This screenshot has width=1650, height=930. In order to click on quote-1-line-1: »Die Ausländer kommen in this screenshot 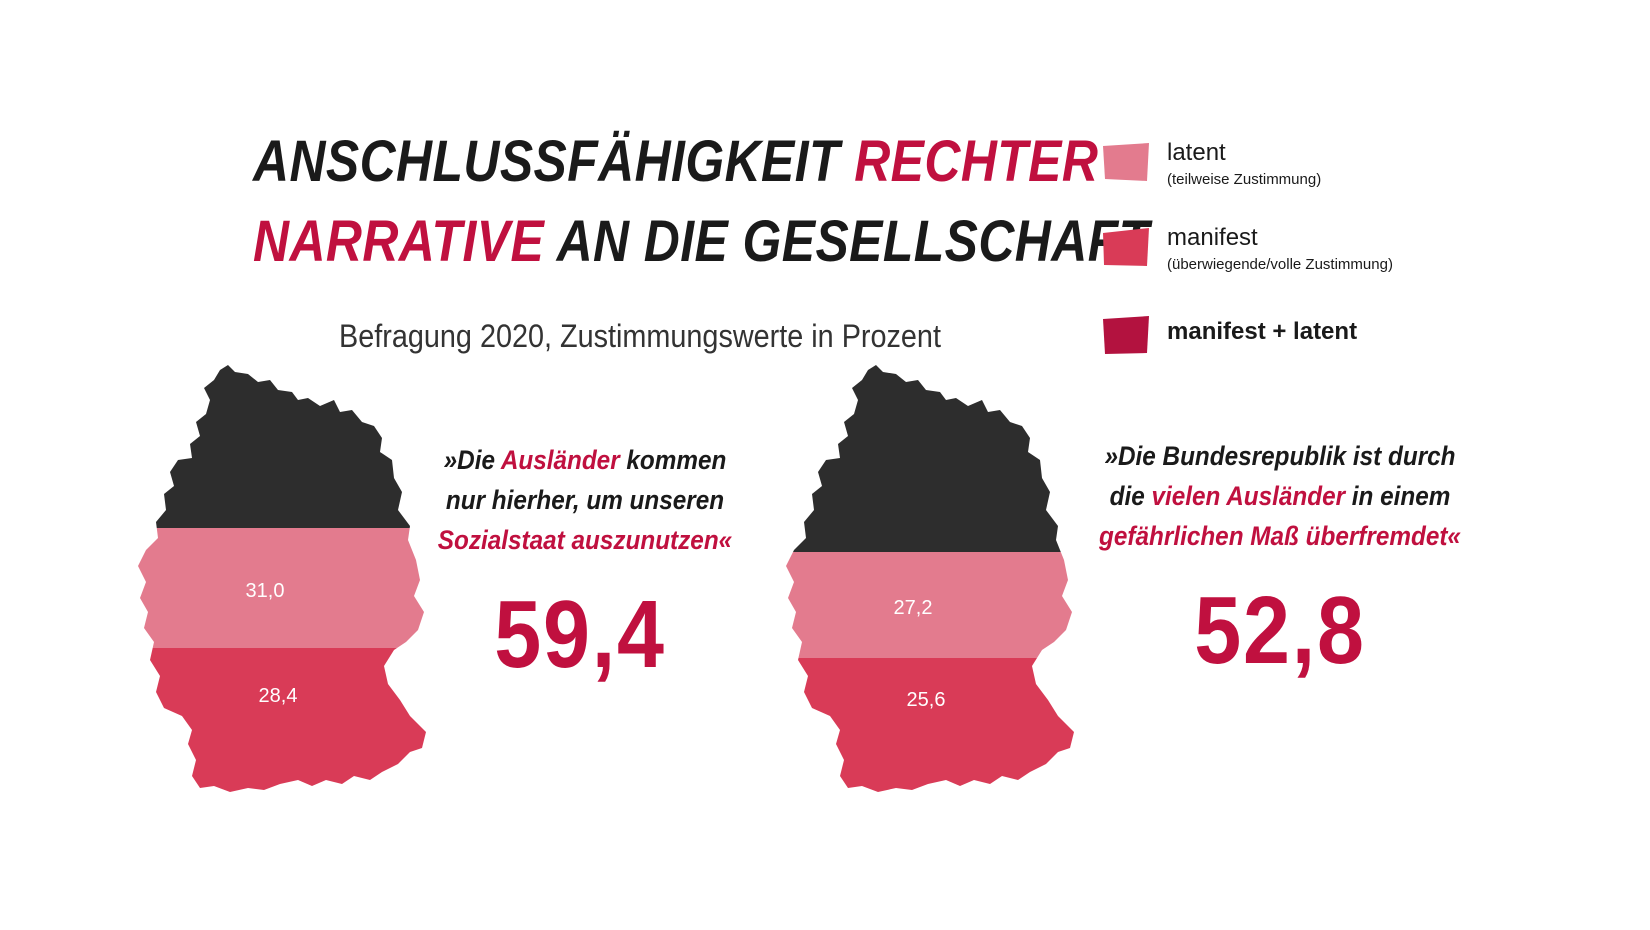, I will do `click(585, 460)`.